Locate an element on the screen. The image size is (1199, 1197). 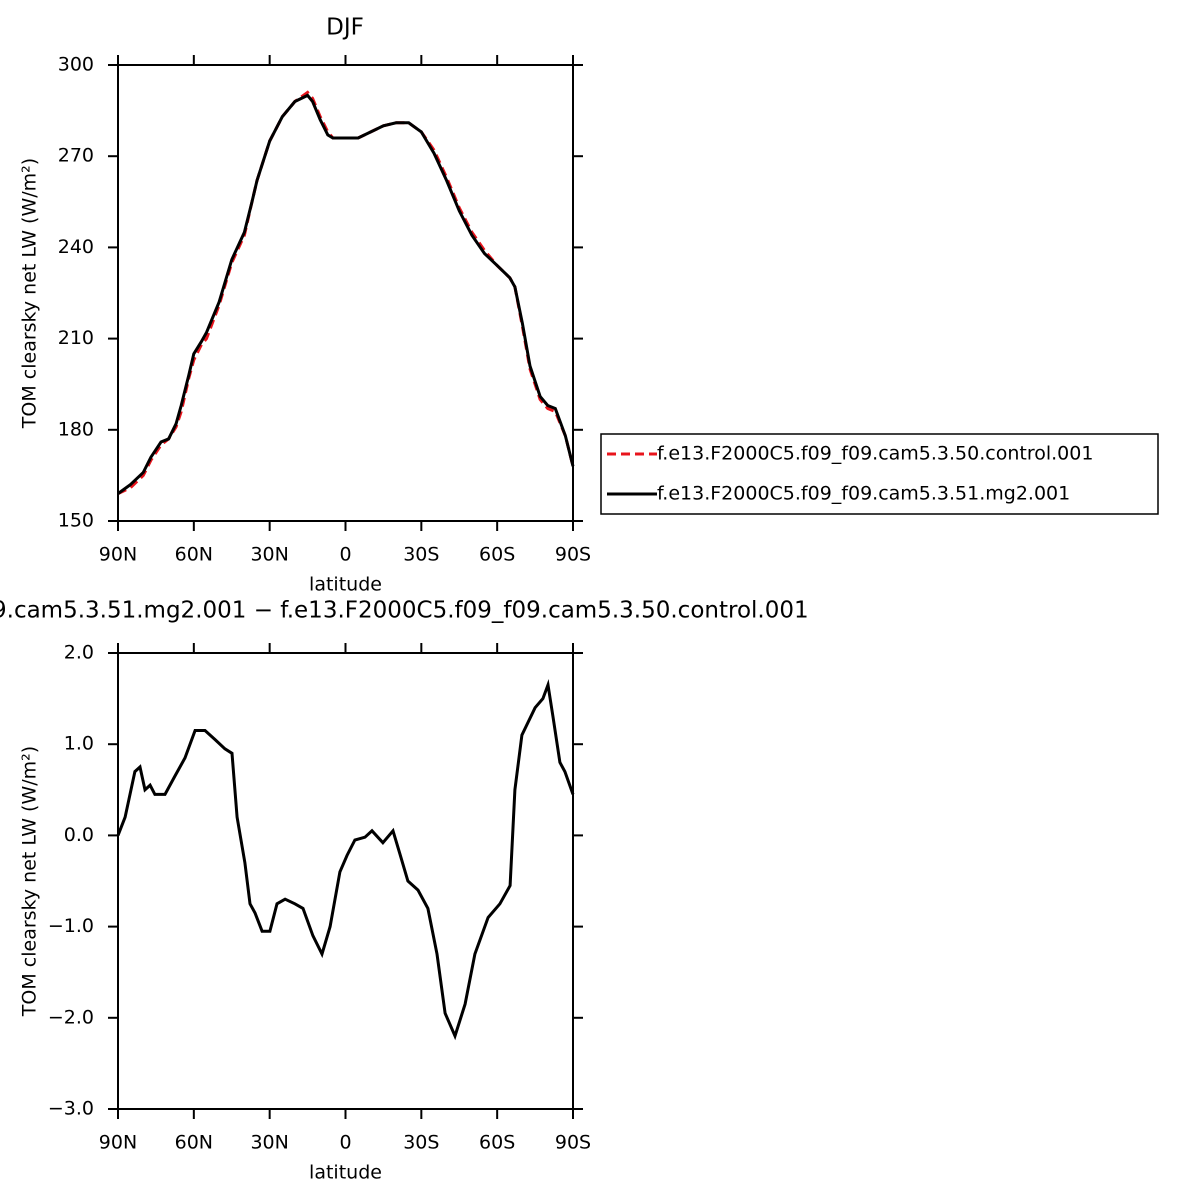
y-tick-label: 210 is located at coordinates (76, 338).